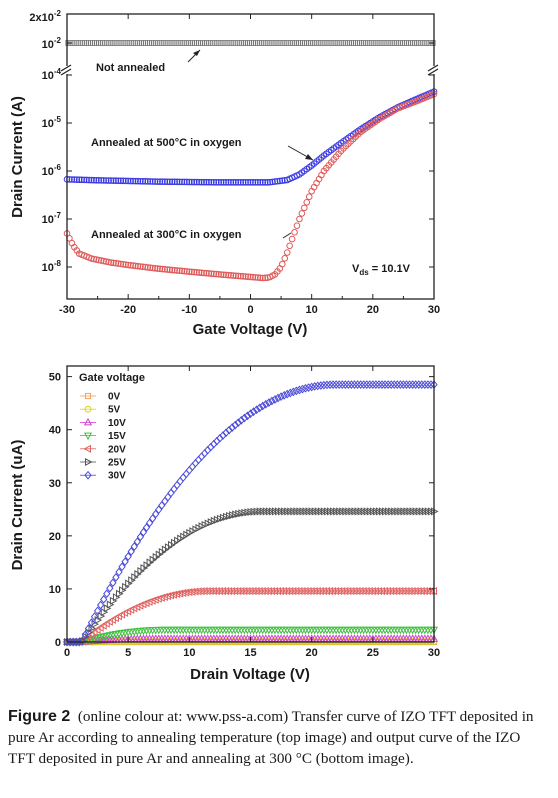 This screenshot has width=558, height=798. What do you see at coordinates (39, 716) in the screenshot?
I see `caption-label: Figure 2` at bounding box center [39, 716].